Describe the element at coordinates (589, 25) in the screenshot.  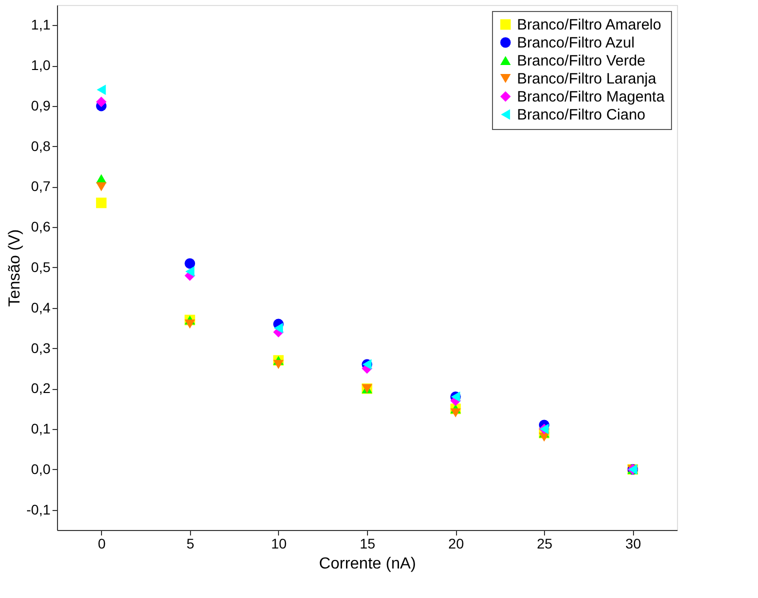
I see `legend-label: Branco/Filtro Amarelo` at that location.